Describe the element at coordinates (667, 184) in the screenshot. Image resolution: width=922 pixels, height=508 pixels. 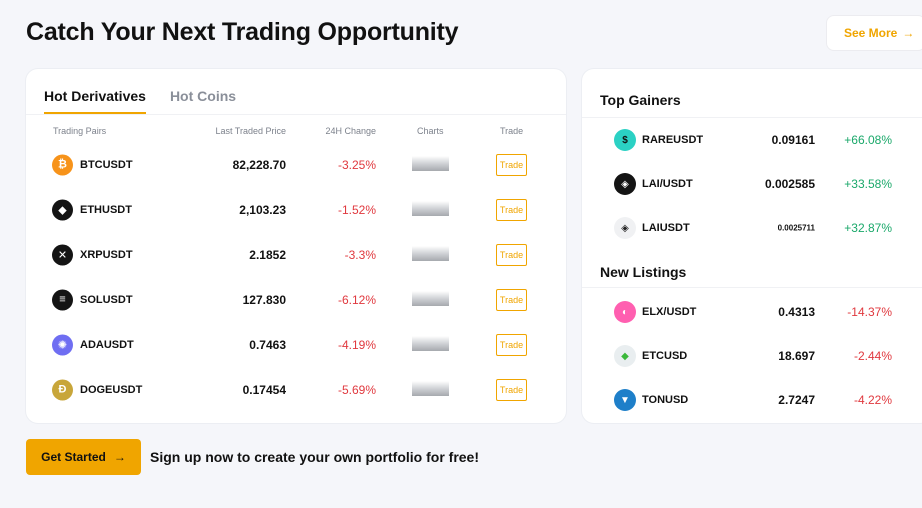
I see `pair-name: LAI/USDT` at that location.